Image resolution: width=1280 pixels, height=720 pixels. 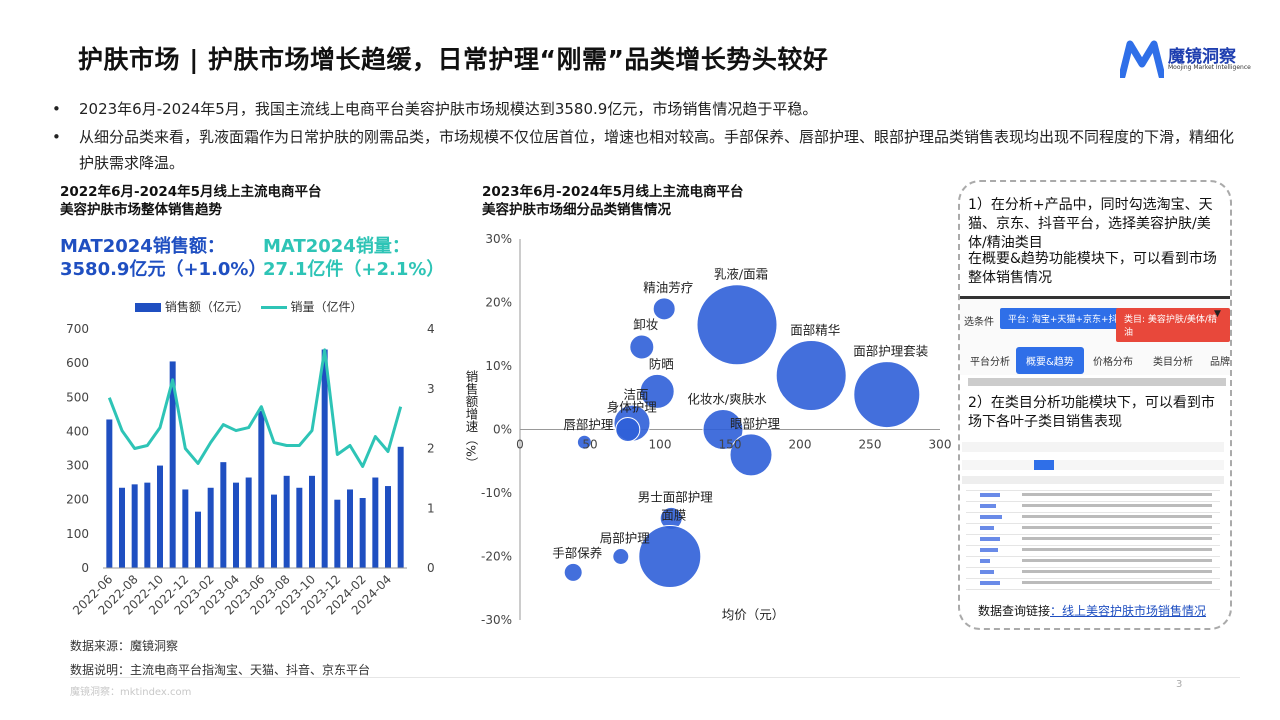 I want to click on y-left-tick-label: 0, so click(x=85, y=568).